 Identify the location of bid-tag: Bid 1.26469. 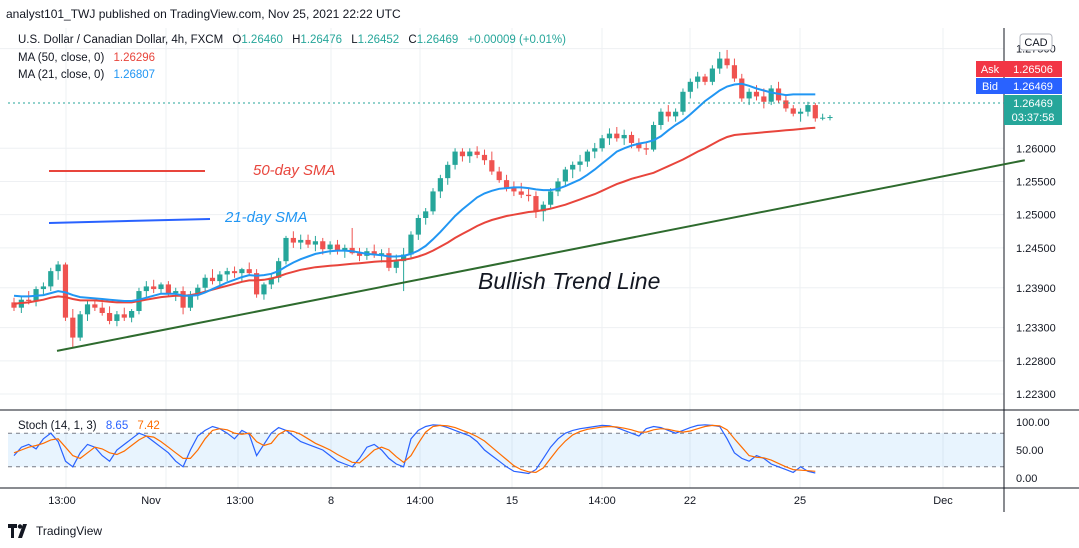
(1019, 86).